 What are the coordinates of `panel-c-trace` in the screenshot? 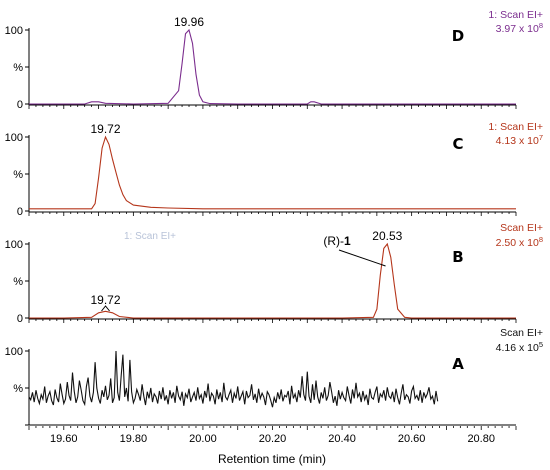 It's located at (272, 172).